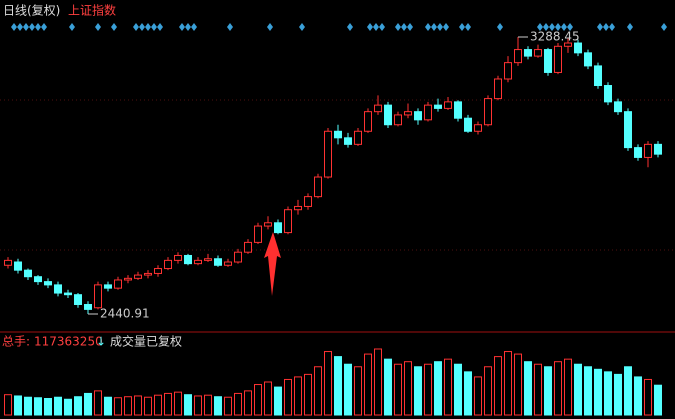  I want to click on low-label: 2440.91, so click(125, 314).